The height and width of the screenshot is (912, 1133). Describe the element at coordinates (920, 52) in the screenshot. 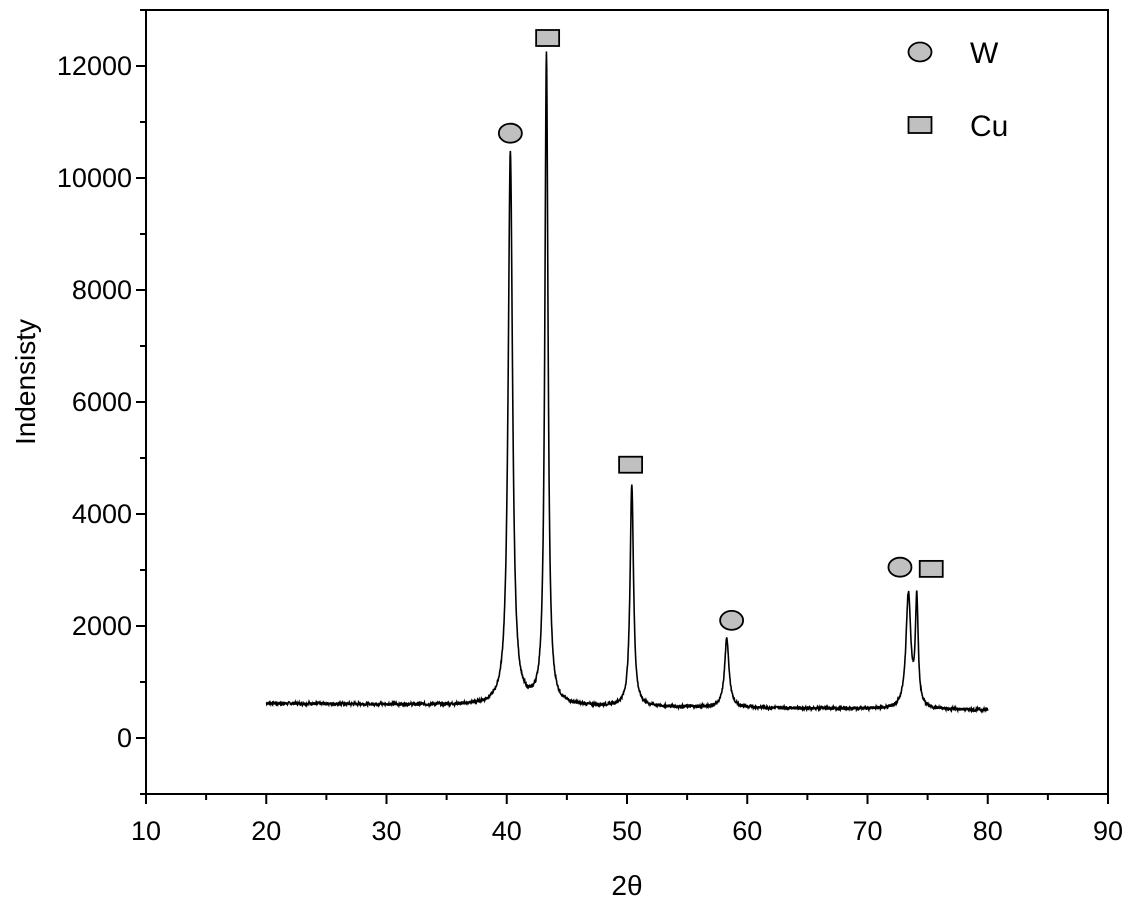

I see `legend-circle-icon` at that location.